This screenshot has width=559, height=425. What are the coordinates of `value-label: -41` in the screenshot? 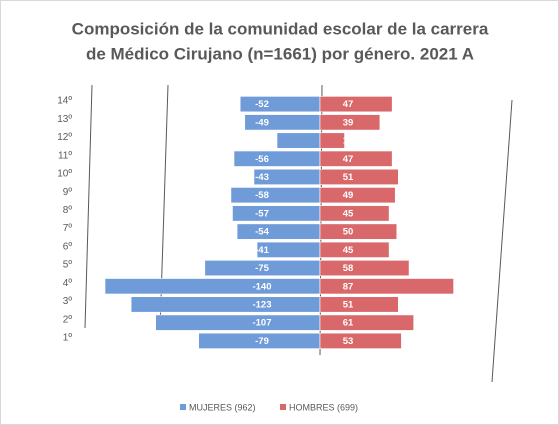 It's located at (262, 250).